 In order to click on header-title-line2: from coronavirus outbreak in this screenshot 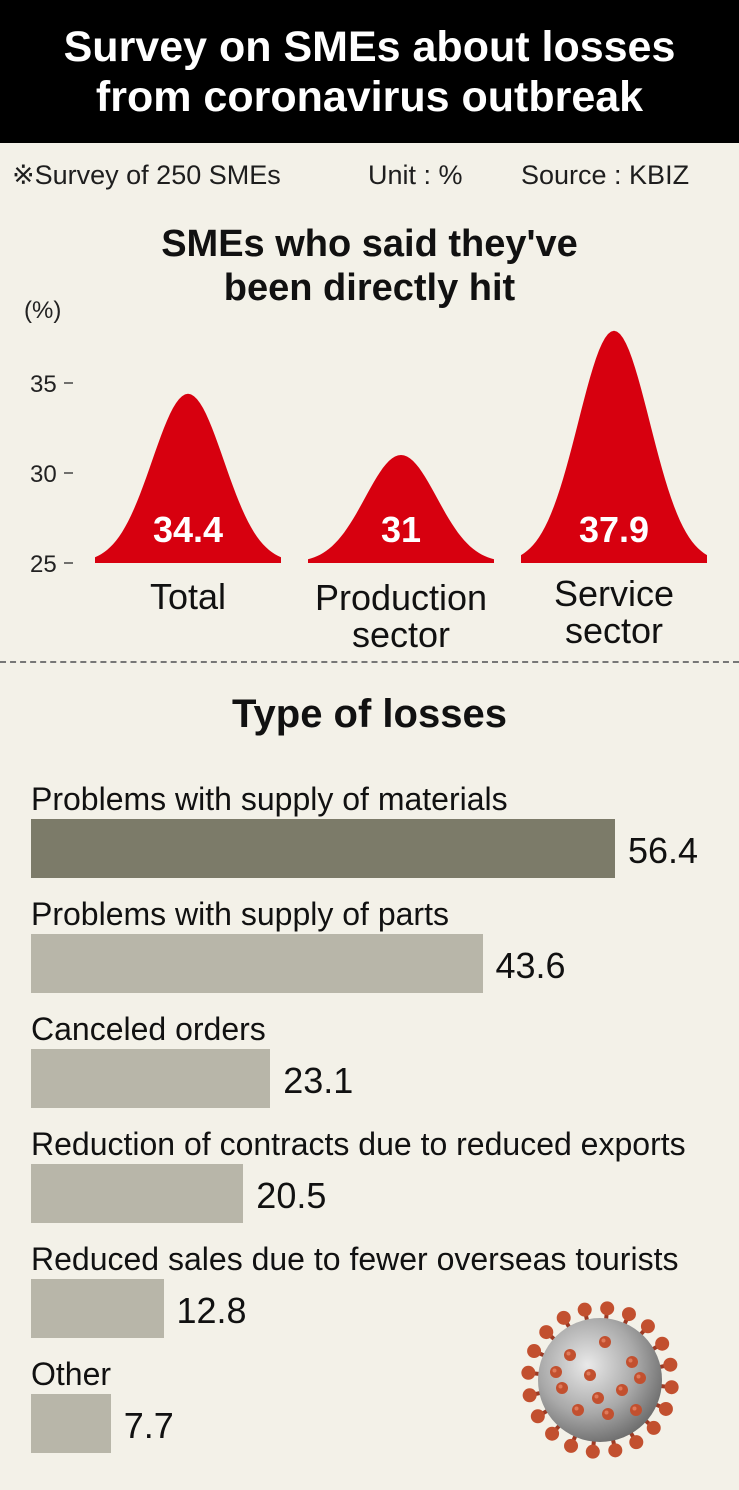, I will do `click(369, 97)`.